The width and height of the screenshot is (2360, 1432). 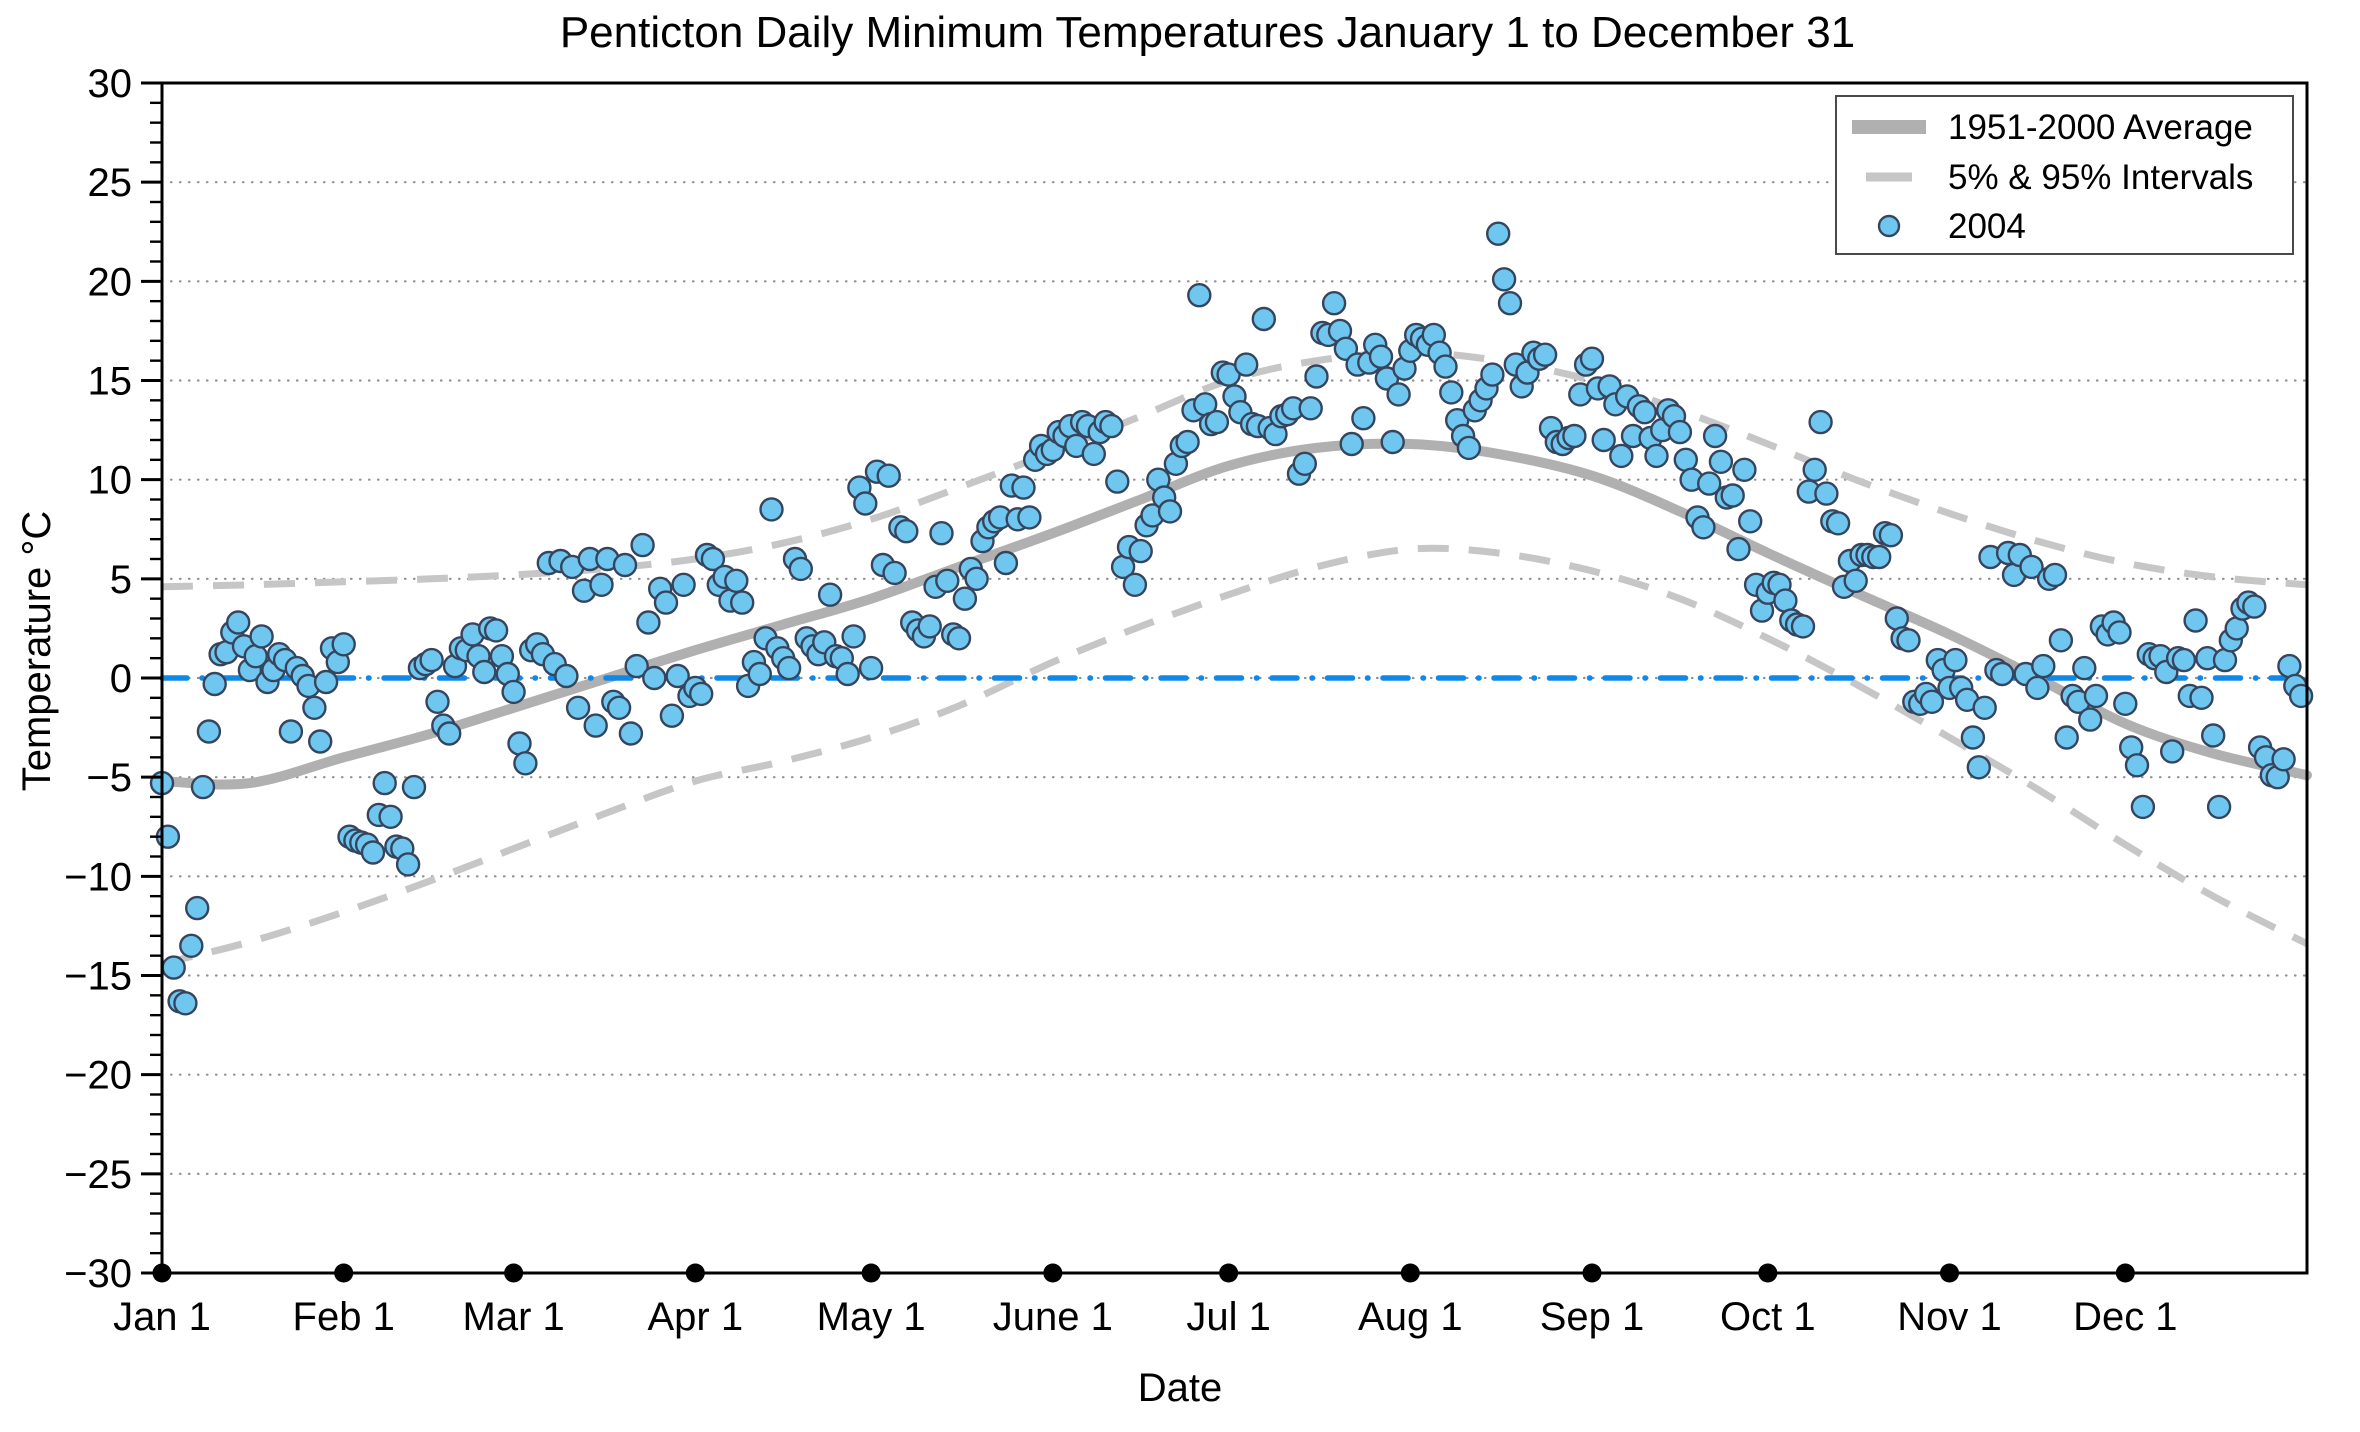 What do you see at coordinates (121, 580) in the screenshot?
I see `y-tick-label: 5` at bounding box center [121, 580].